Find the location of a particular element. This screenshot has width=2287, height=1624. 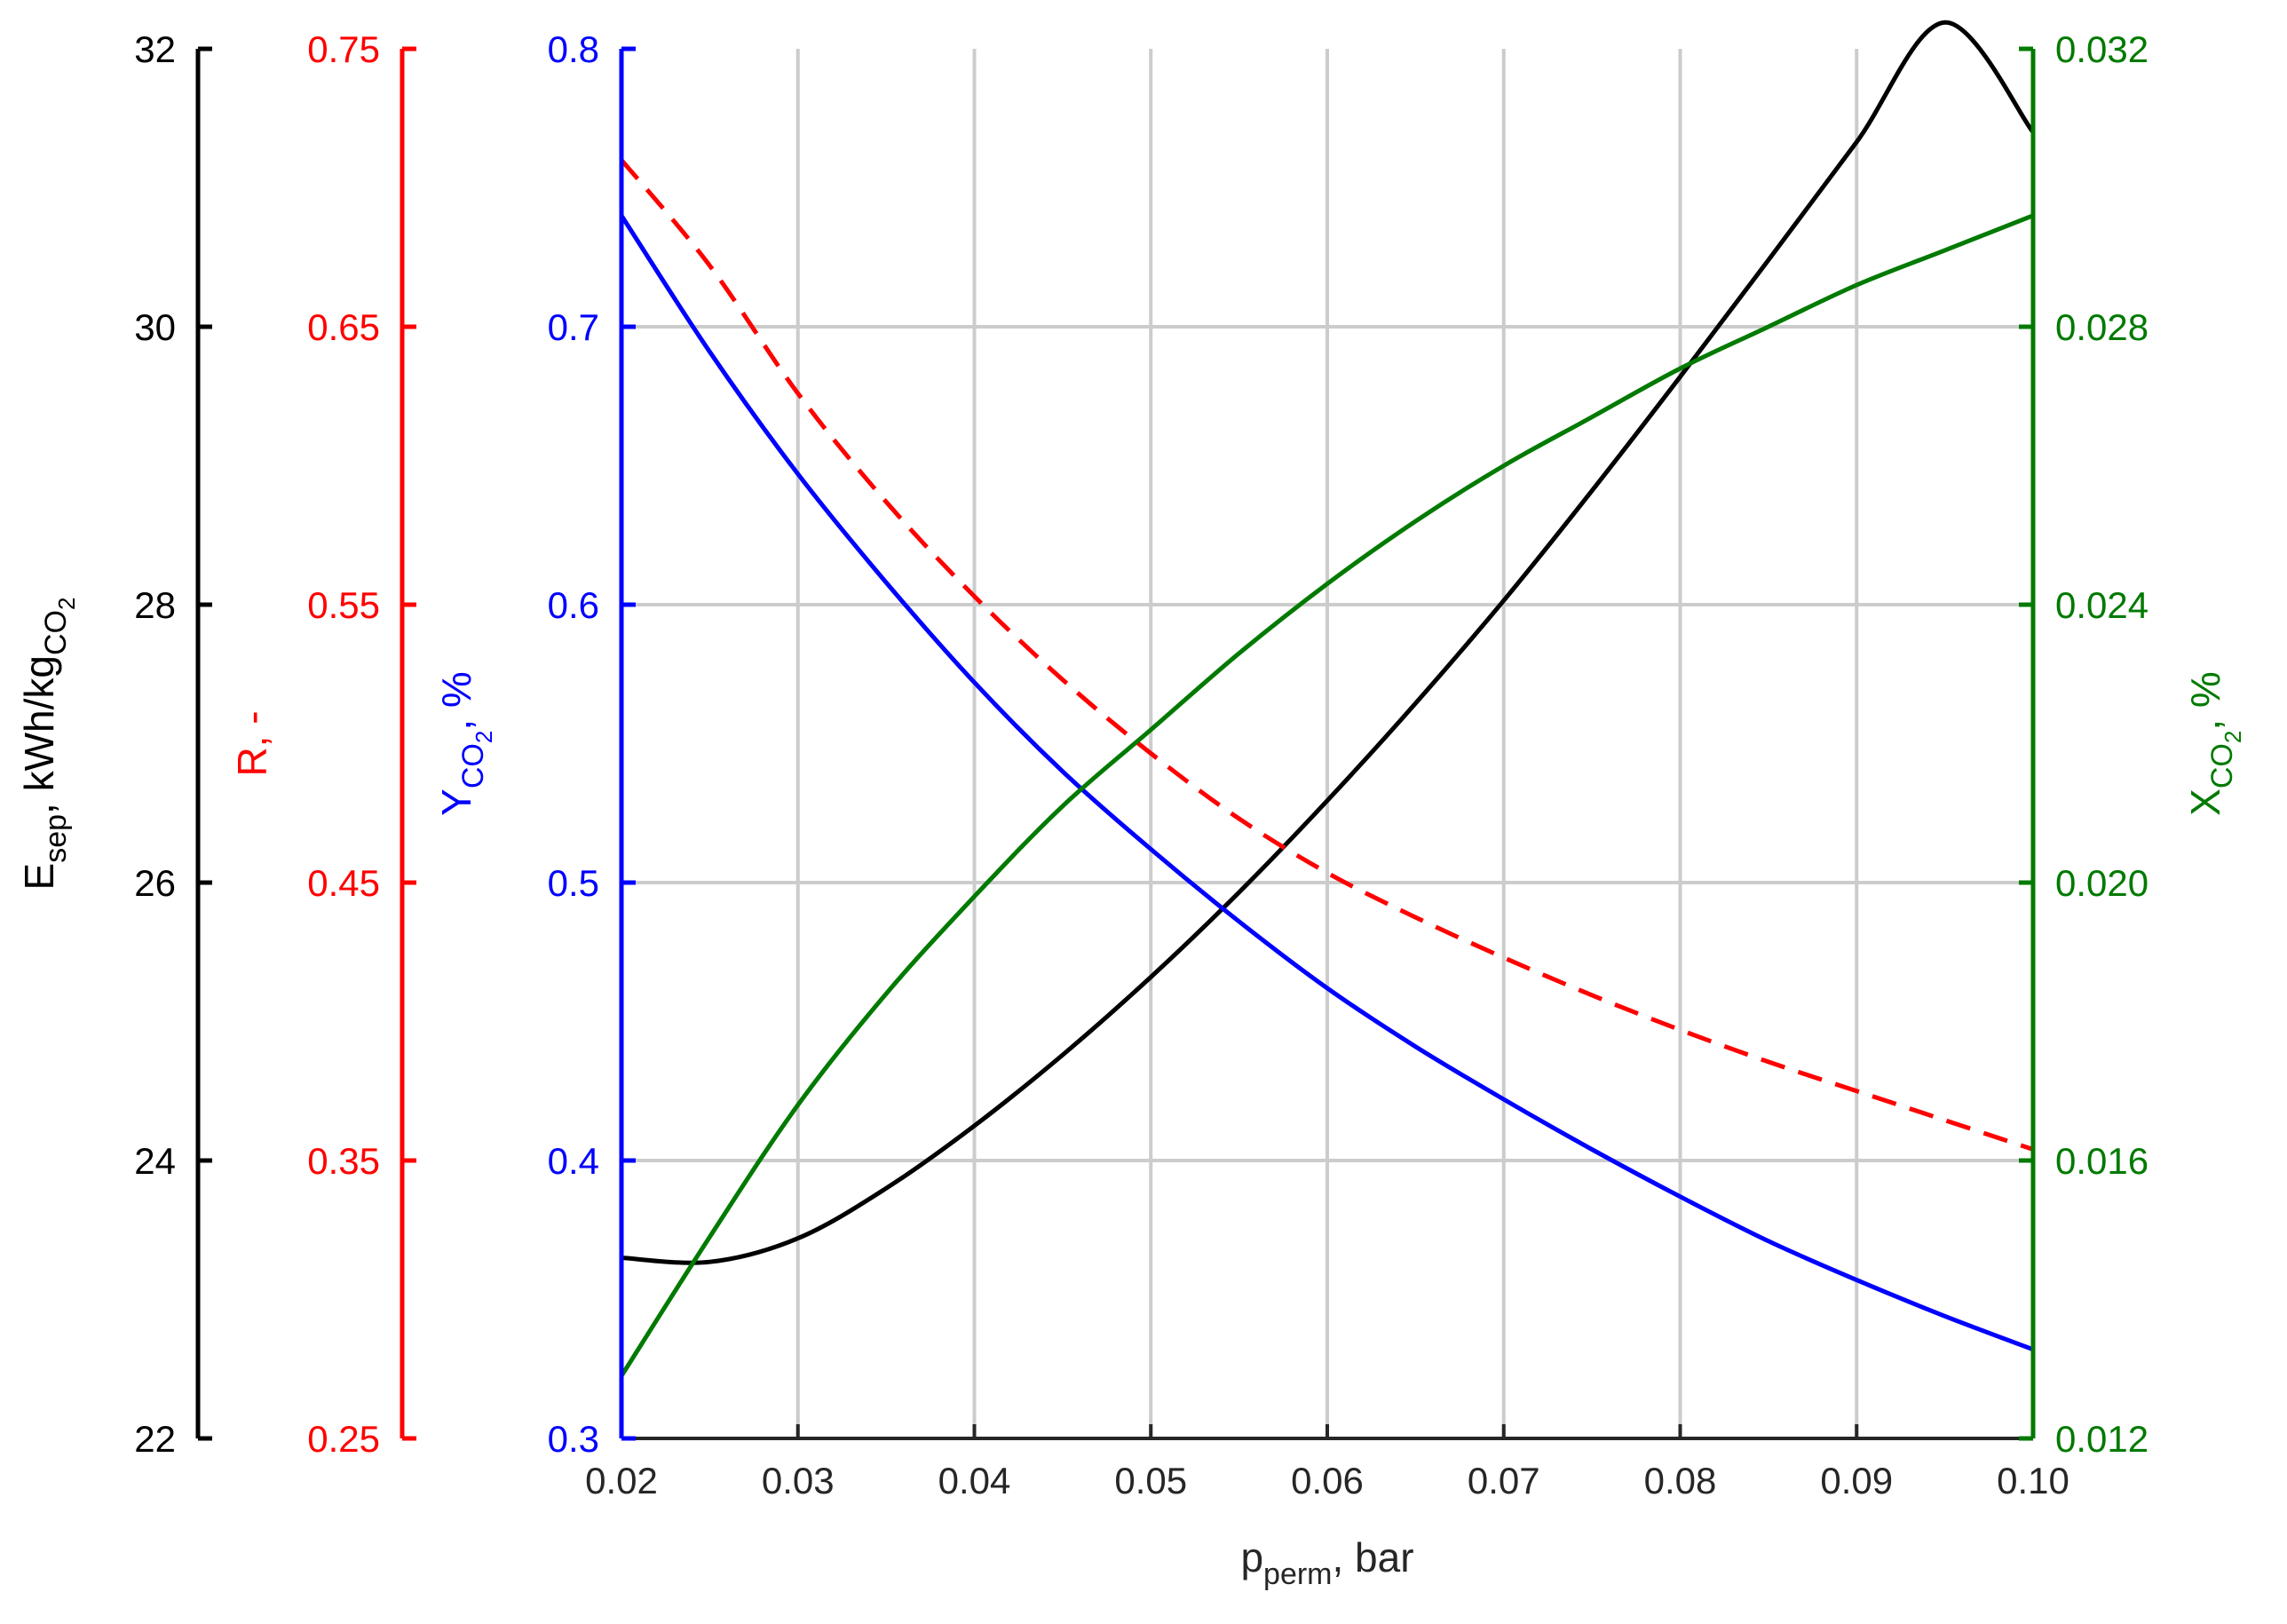

x-tick-label: 0.03 is located at coordinates (798, 1480).